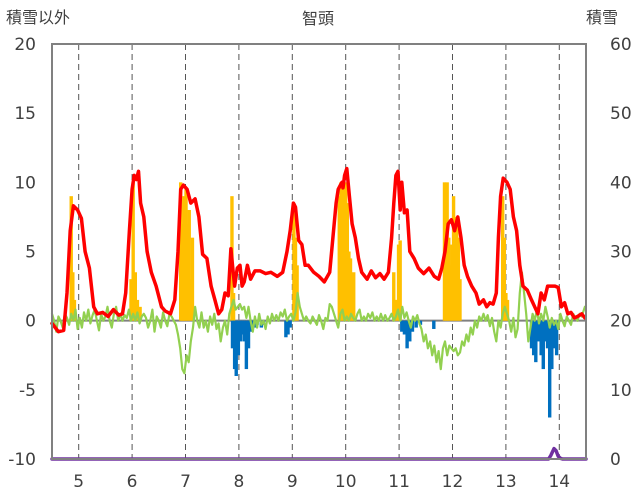 The height and width of the screenshot is (501, 636). I want to click on y-tick-label-right: 60, so click(621, 45).